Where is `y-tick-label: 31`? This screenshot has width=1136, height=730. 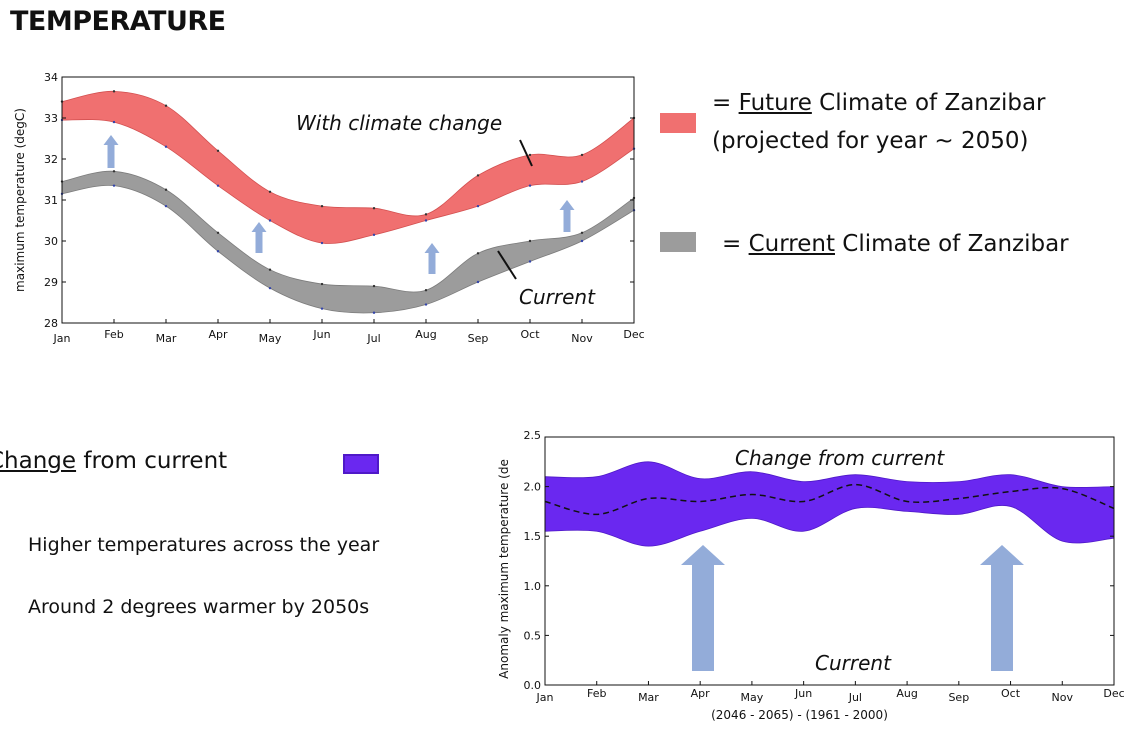
y-tick-label: 31 is located at coordinates (51, 200).